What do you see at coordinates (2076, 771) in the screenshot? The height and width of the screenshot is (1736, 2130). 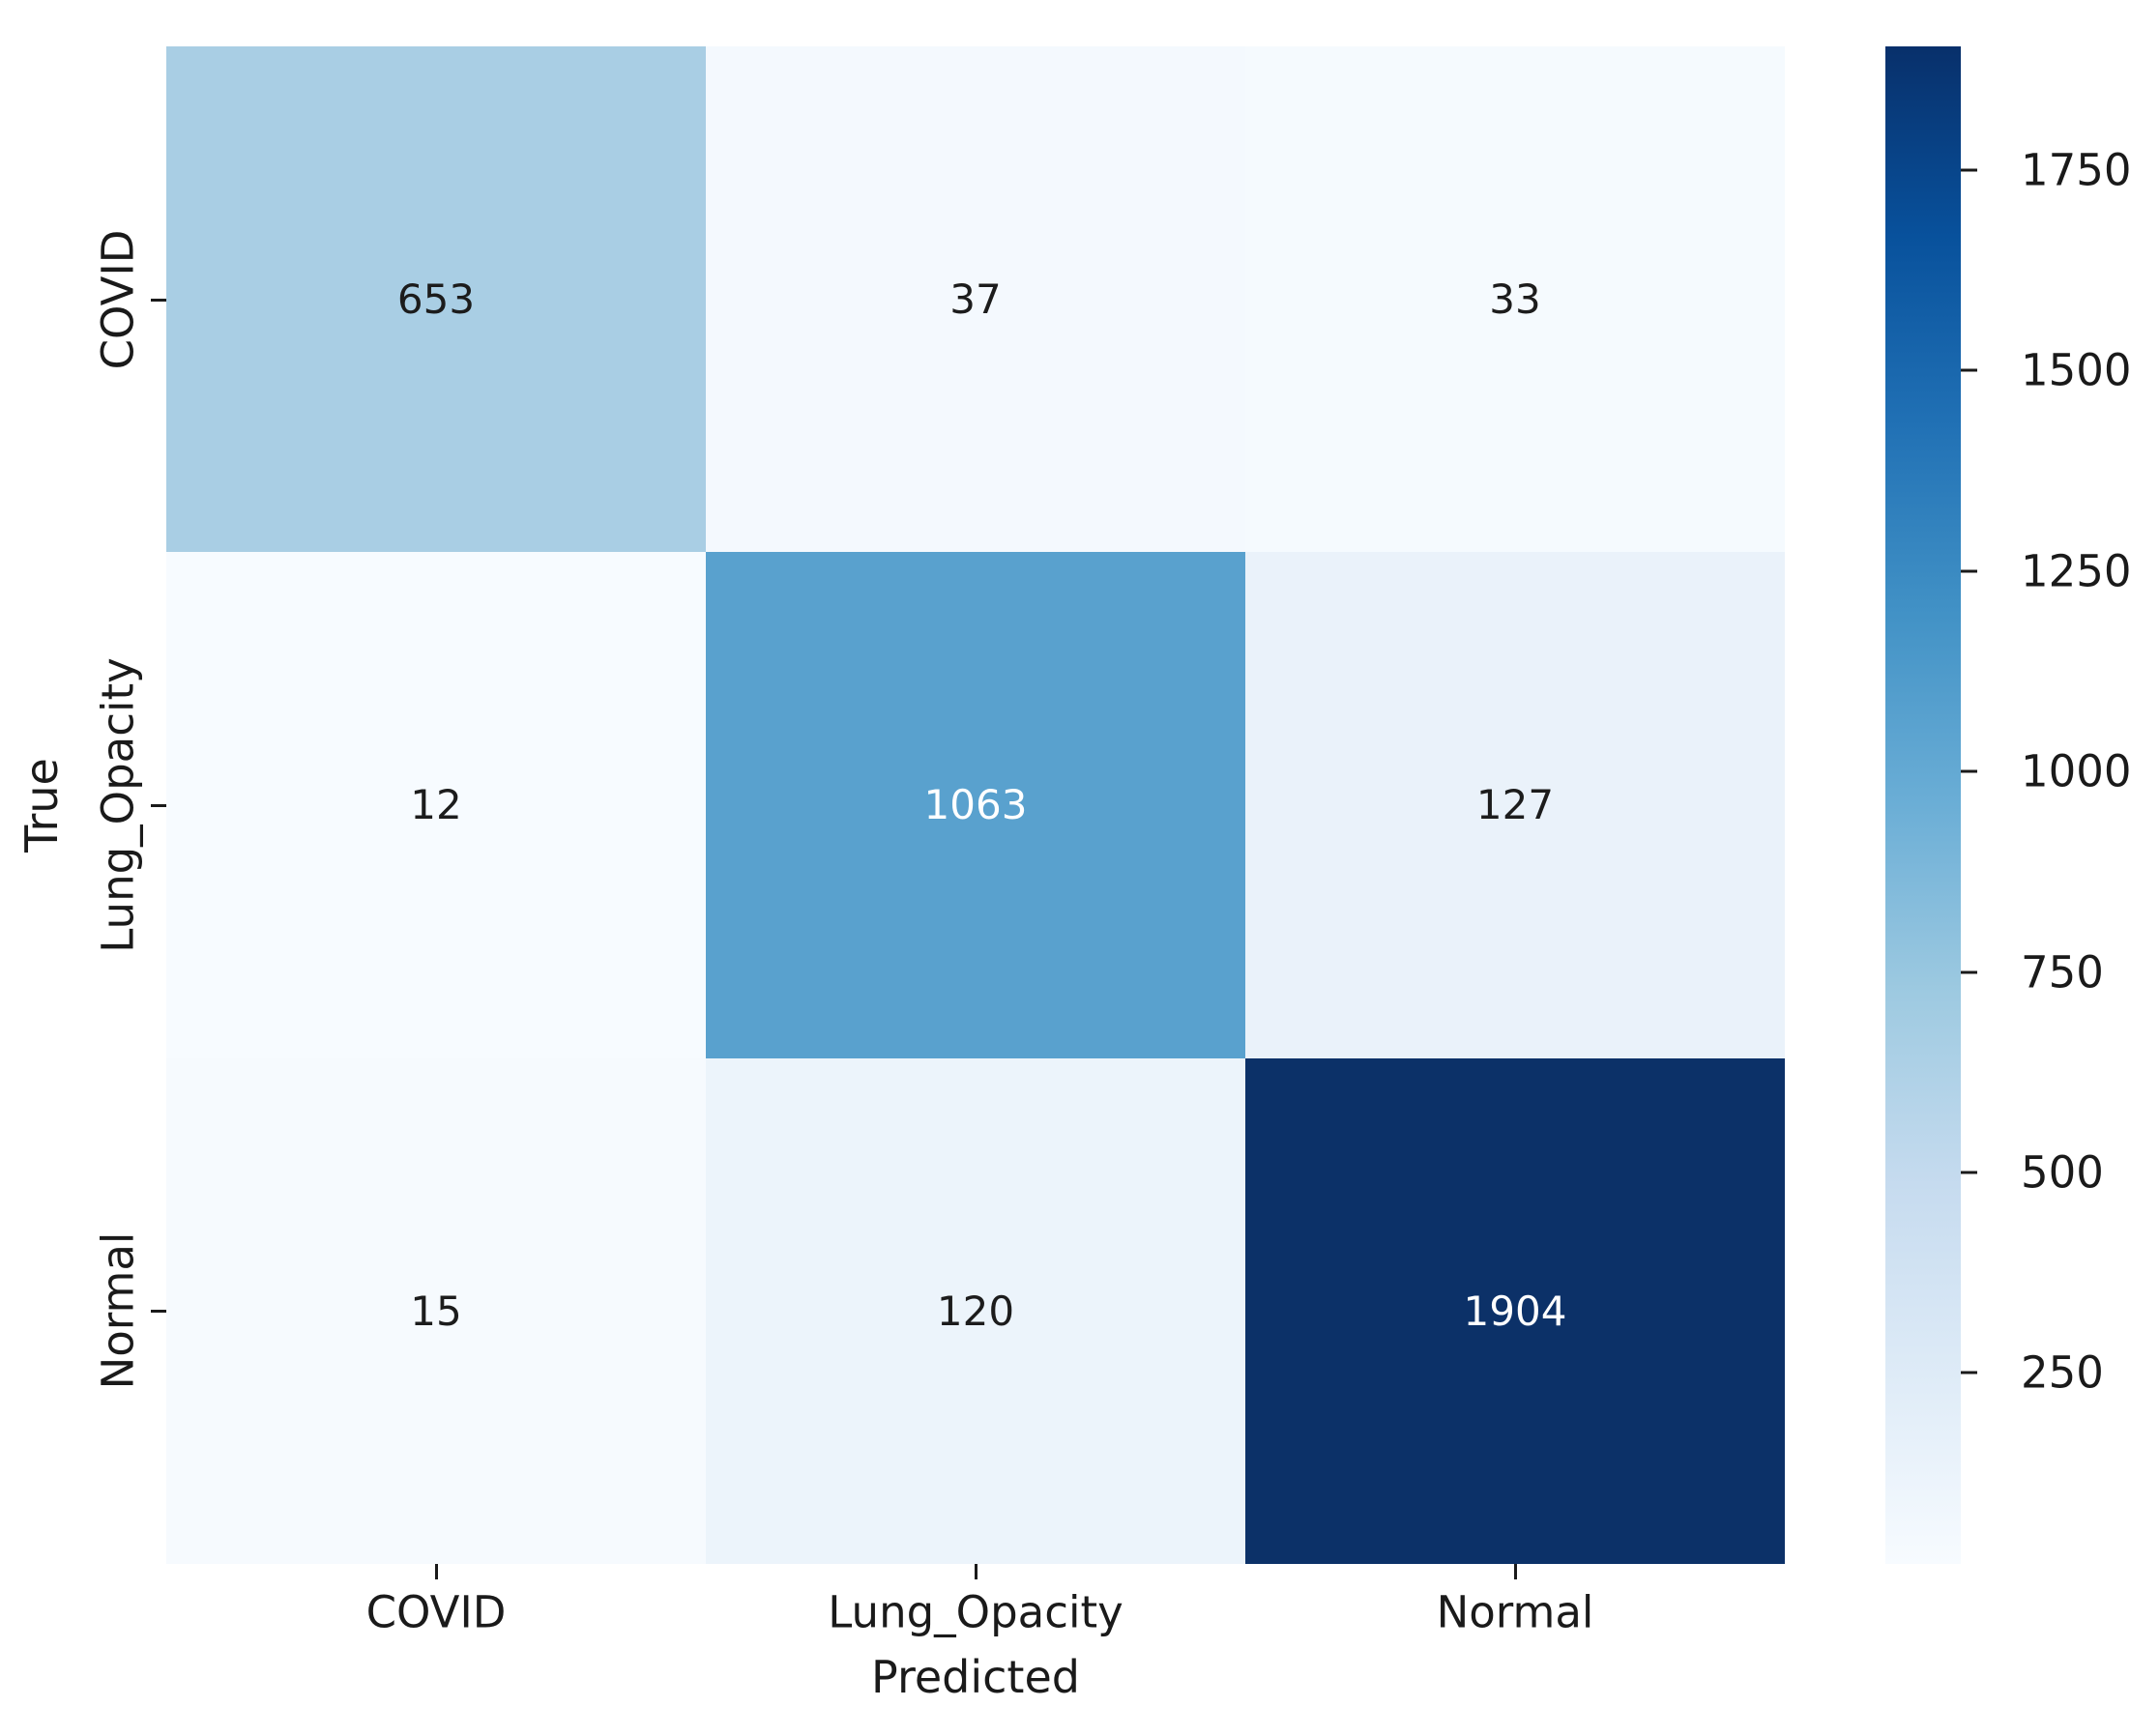 I see `colorbar-label-1000: 1000` at bounding box center [2076, 771].